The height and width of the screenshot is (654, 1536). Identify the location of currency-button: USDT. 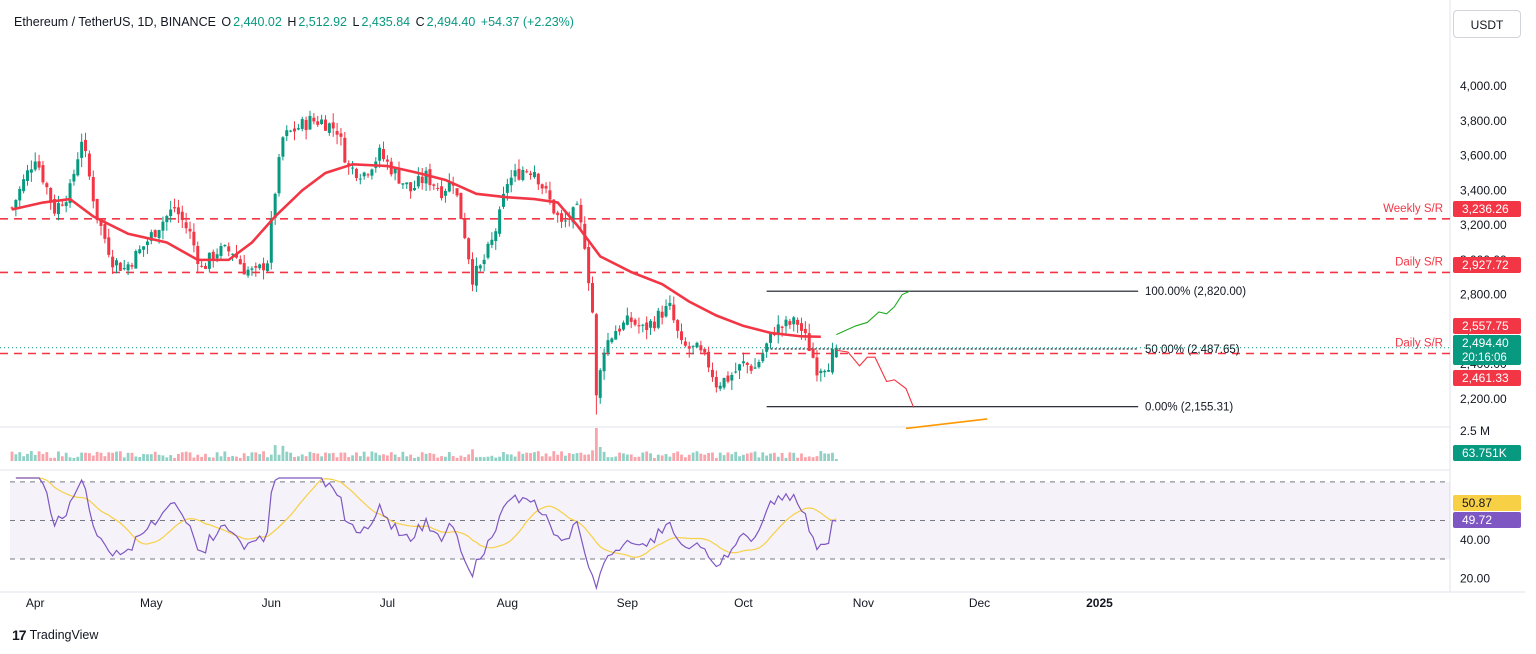
(1487, 24).